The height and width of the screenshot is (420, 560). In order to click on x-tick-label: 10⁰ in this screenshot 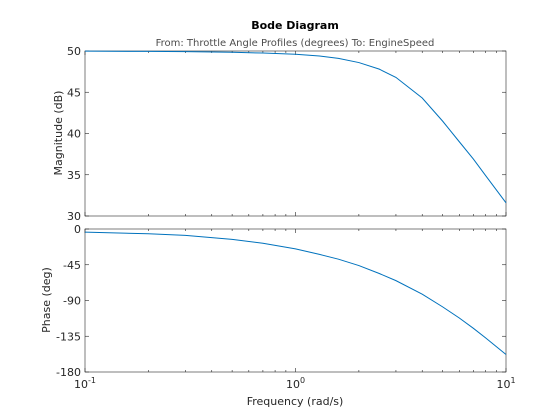, I will do `click(295, 383)`.